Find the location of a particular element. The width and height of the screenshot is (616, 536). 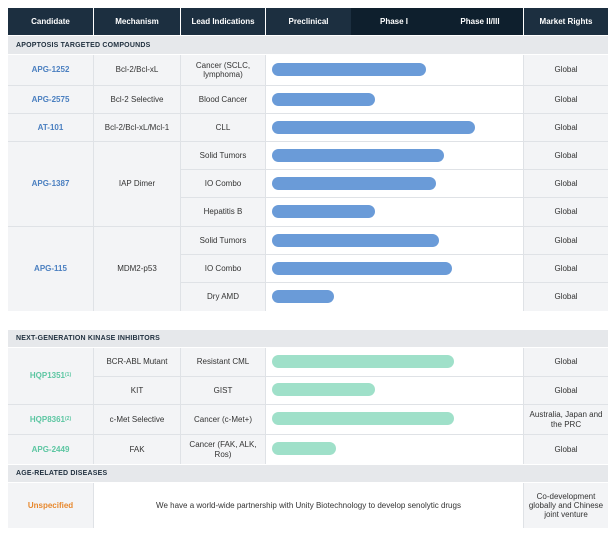

indication-gist: GIST is located at coordinates (223, 390).